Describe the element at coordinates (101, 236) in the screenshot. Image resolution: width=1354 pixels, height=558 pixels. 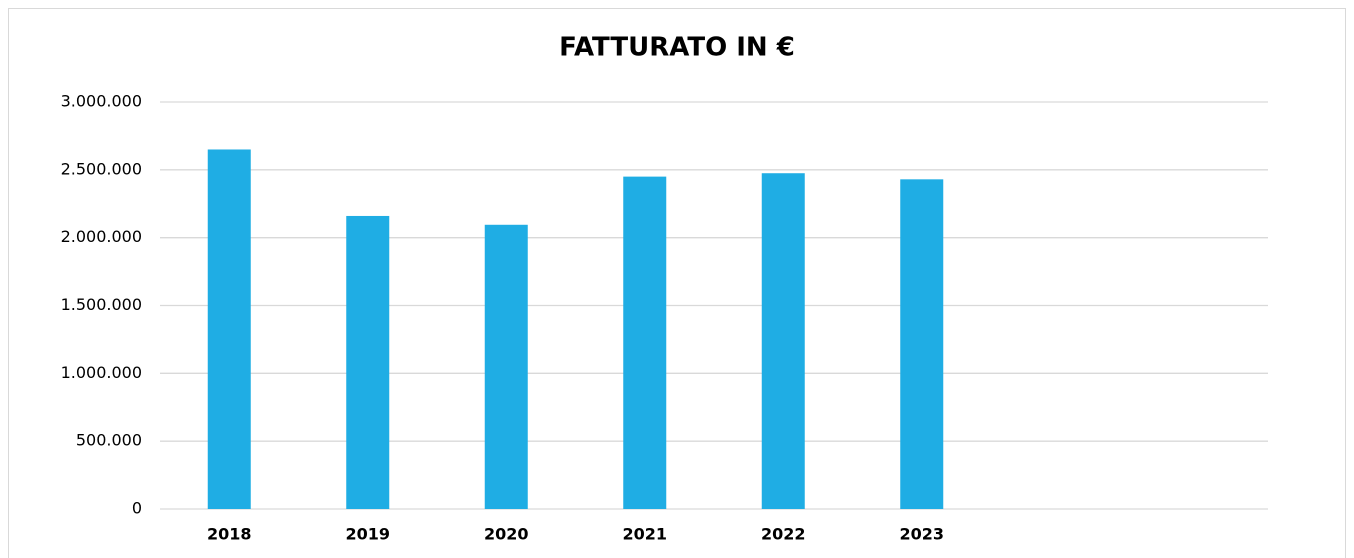
I see `y-tick-label: 2.000.000` at that location.